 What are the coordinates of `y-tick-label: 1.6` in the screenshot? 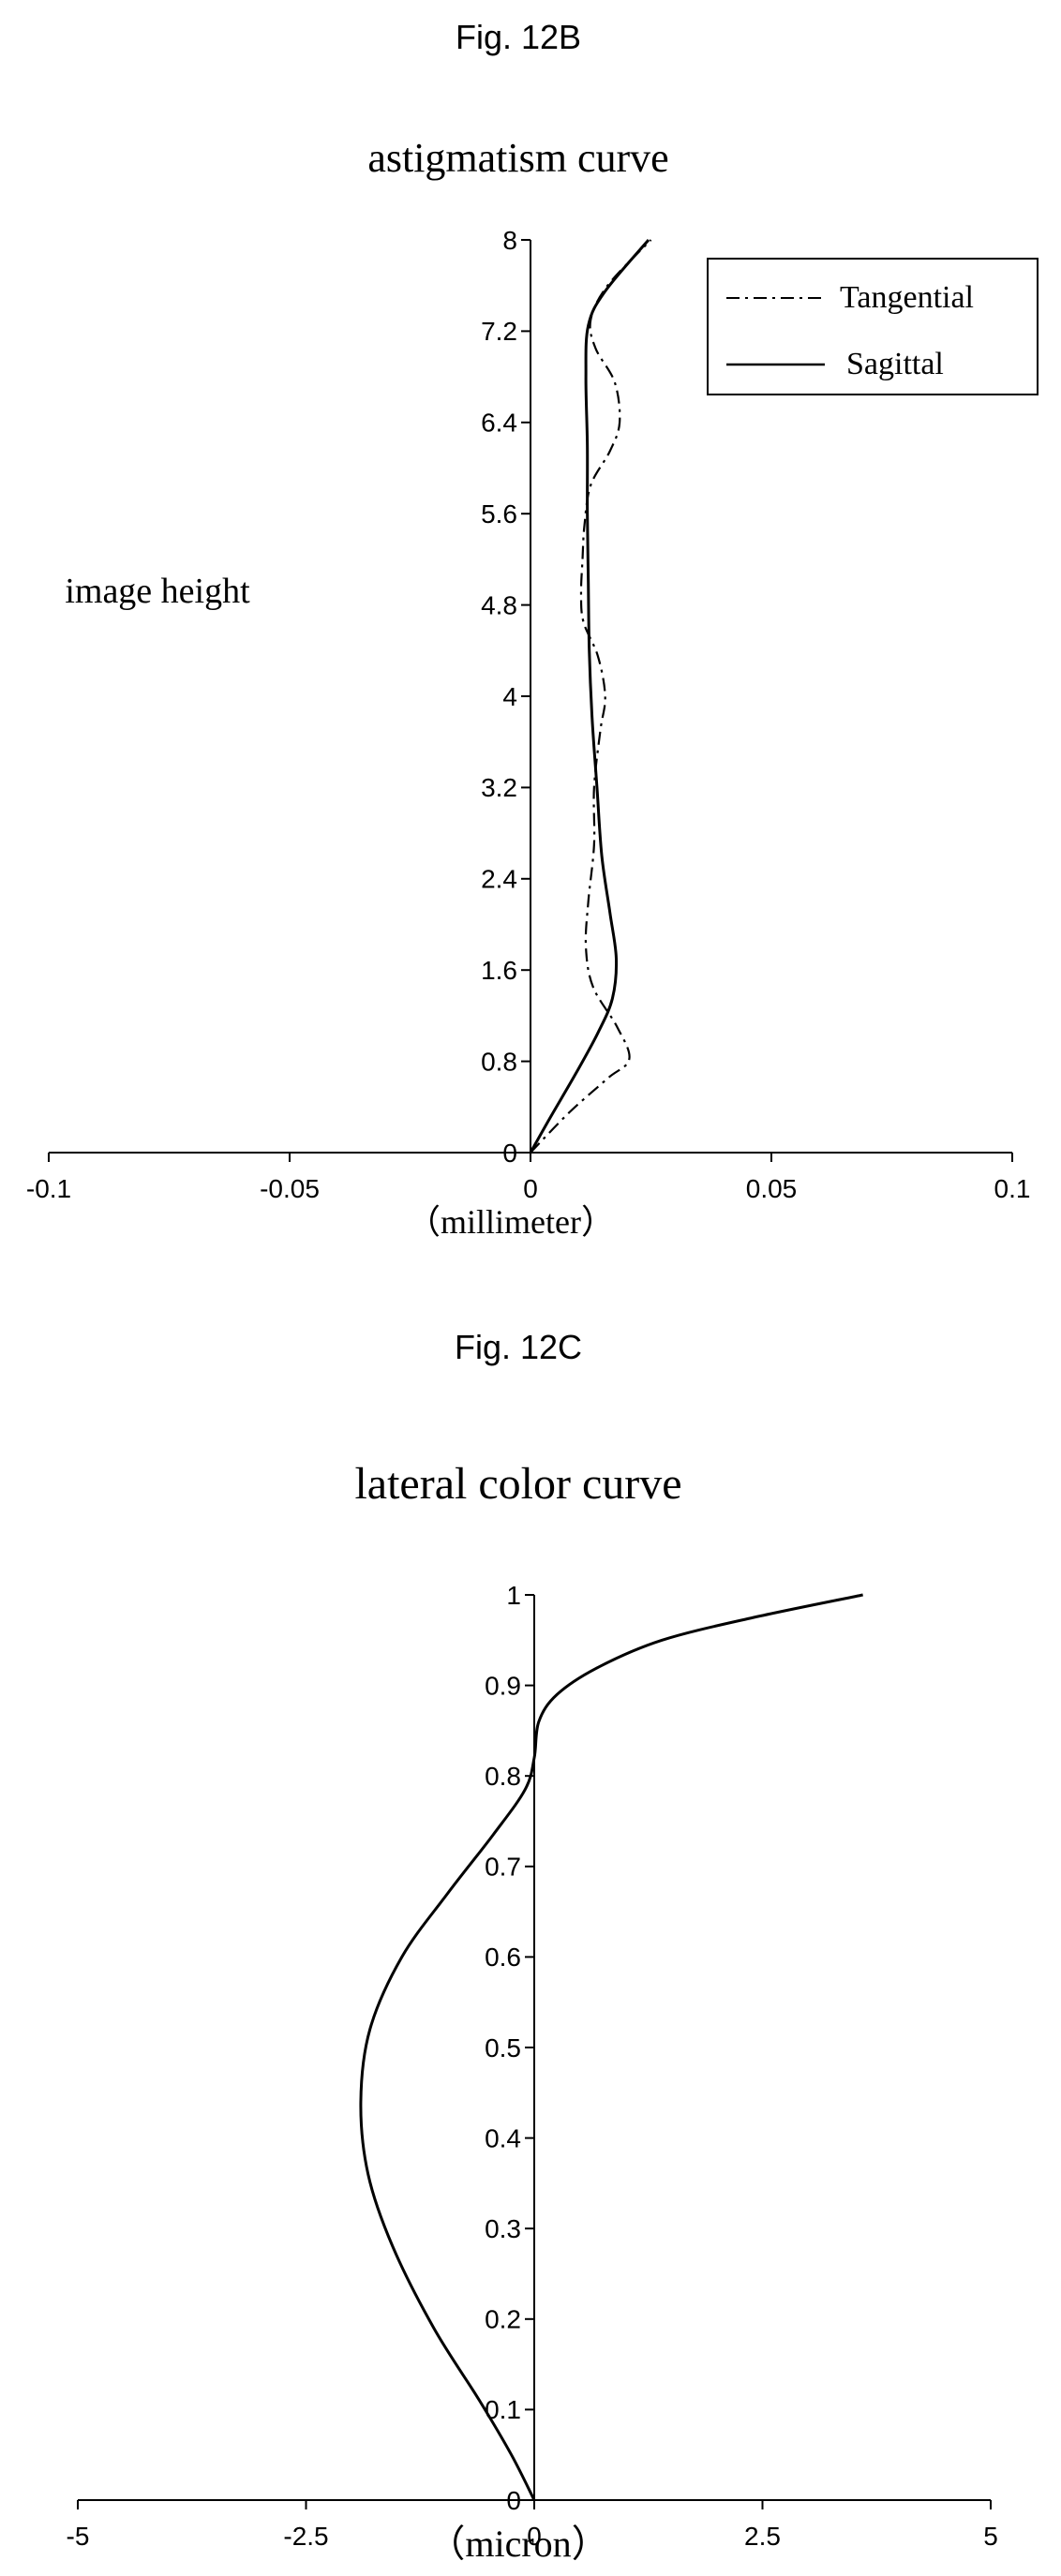 It's located at (499, 970).